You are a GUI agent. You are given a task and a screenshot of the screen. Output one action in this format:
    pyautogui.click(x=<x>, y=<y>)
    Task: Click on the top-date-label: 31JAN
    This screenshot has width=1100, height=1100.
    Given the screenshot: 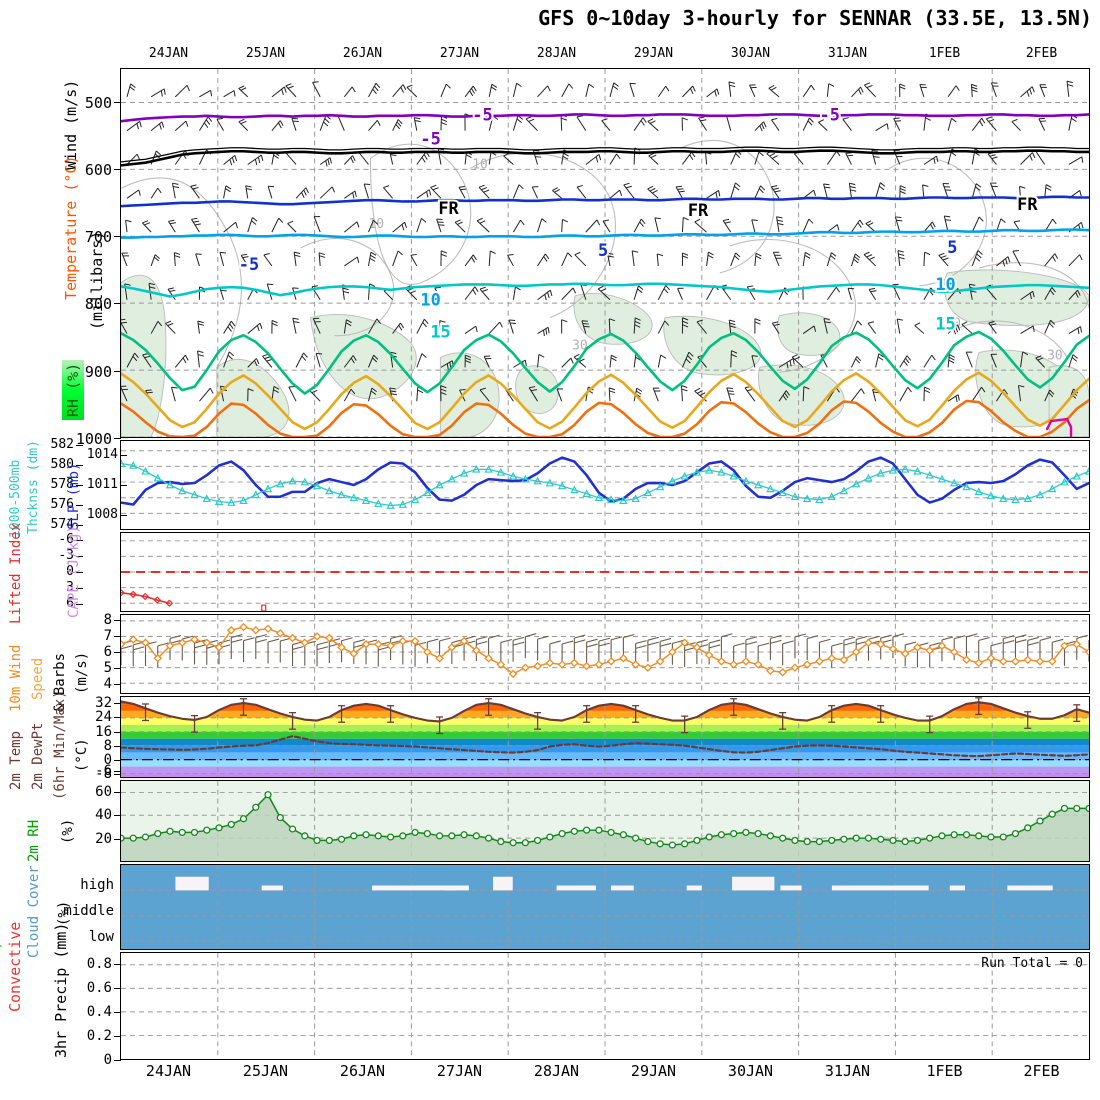 What is the action you would take?
    pyautogui.click(x=847, y=53)
    